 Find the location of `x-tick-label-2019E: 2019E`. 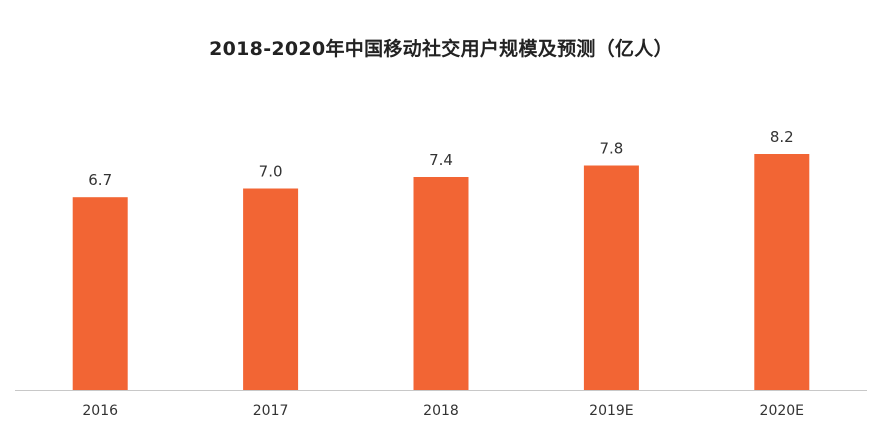

x-tick-label-2019E: 2019E is located at coordinates (611, 411).